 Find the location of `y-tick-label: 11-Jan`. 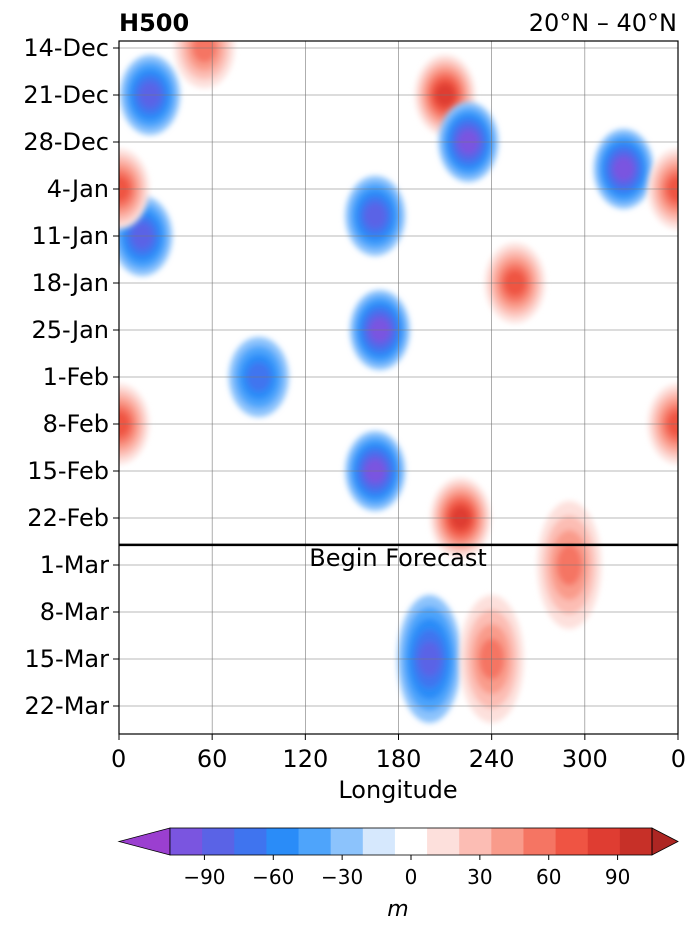

y-tick-label: 11-Jan is located at coordinates (70, 236).